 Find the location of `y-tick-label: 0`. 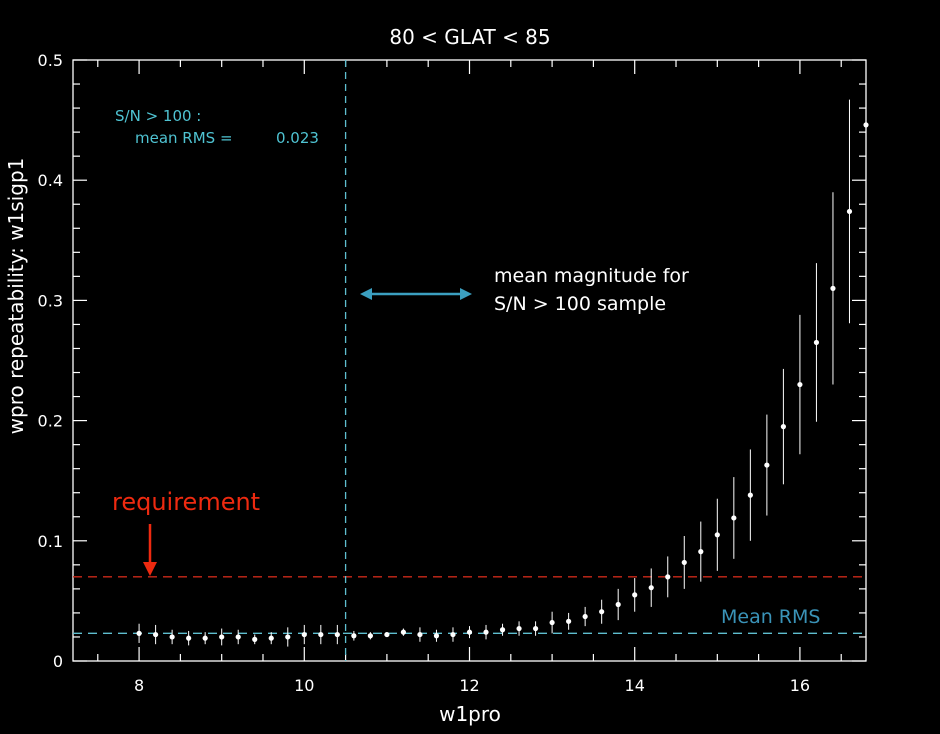

y-tick-label: 0 is located at coordinates (58, 661).